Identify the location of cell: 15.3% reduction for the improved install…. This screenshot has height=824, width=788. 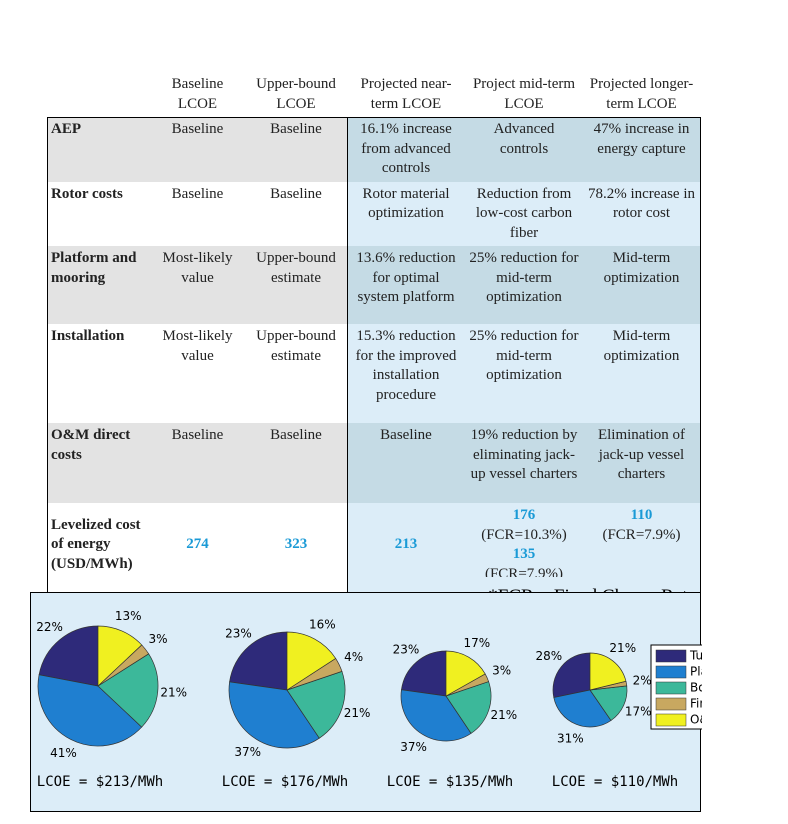
(406, 373).